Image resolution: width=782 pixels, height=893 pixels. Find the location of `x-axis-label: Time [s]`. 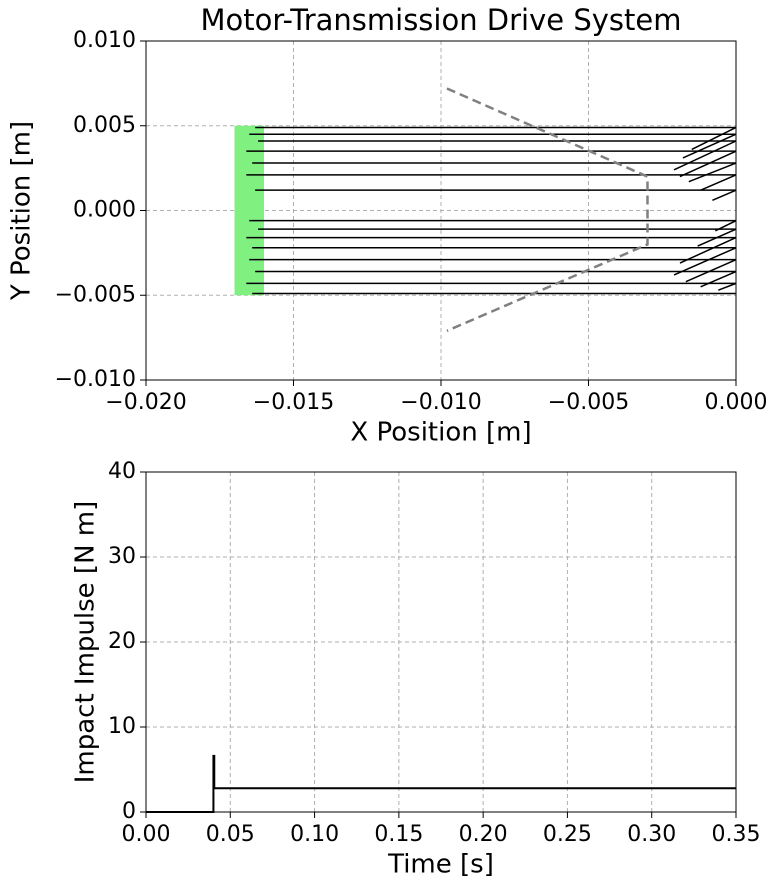

x-axis-label: Time [s] is located at coordinates (440, 865).